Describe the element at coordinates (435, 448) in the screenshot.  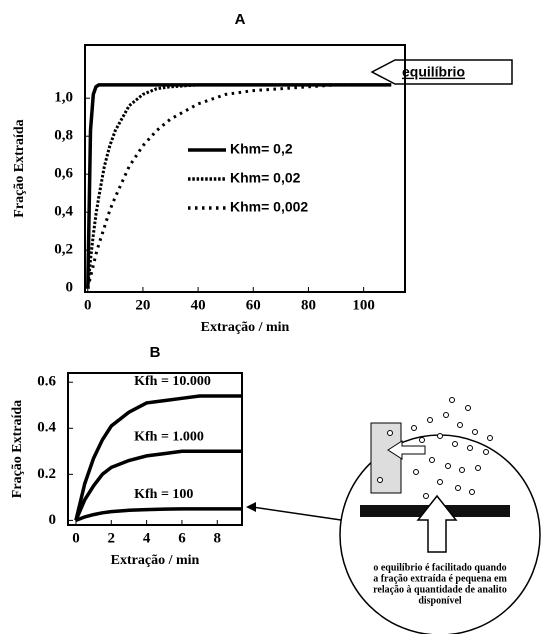
I see `analyte-dots` at that location.